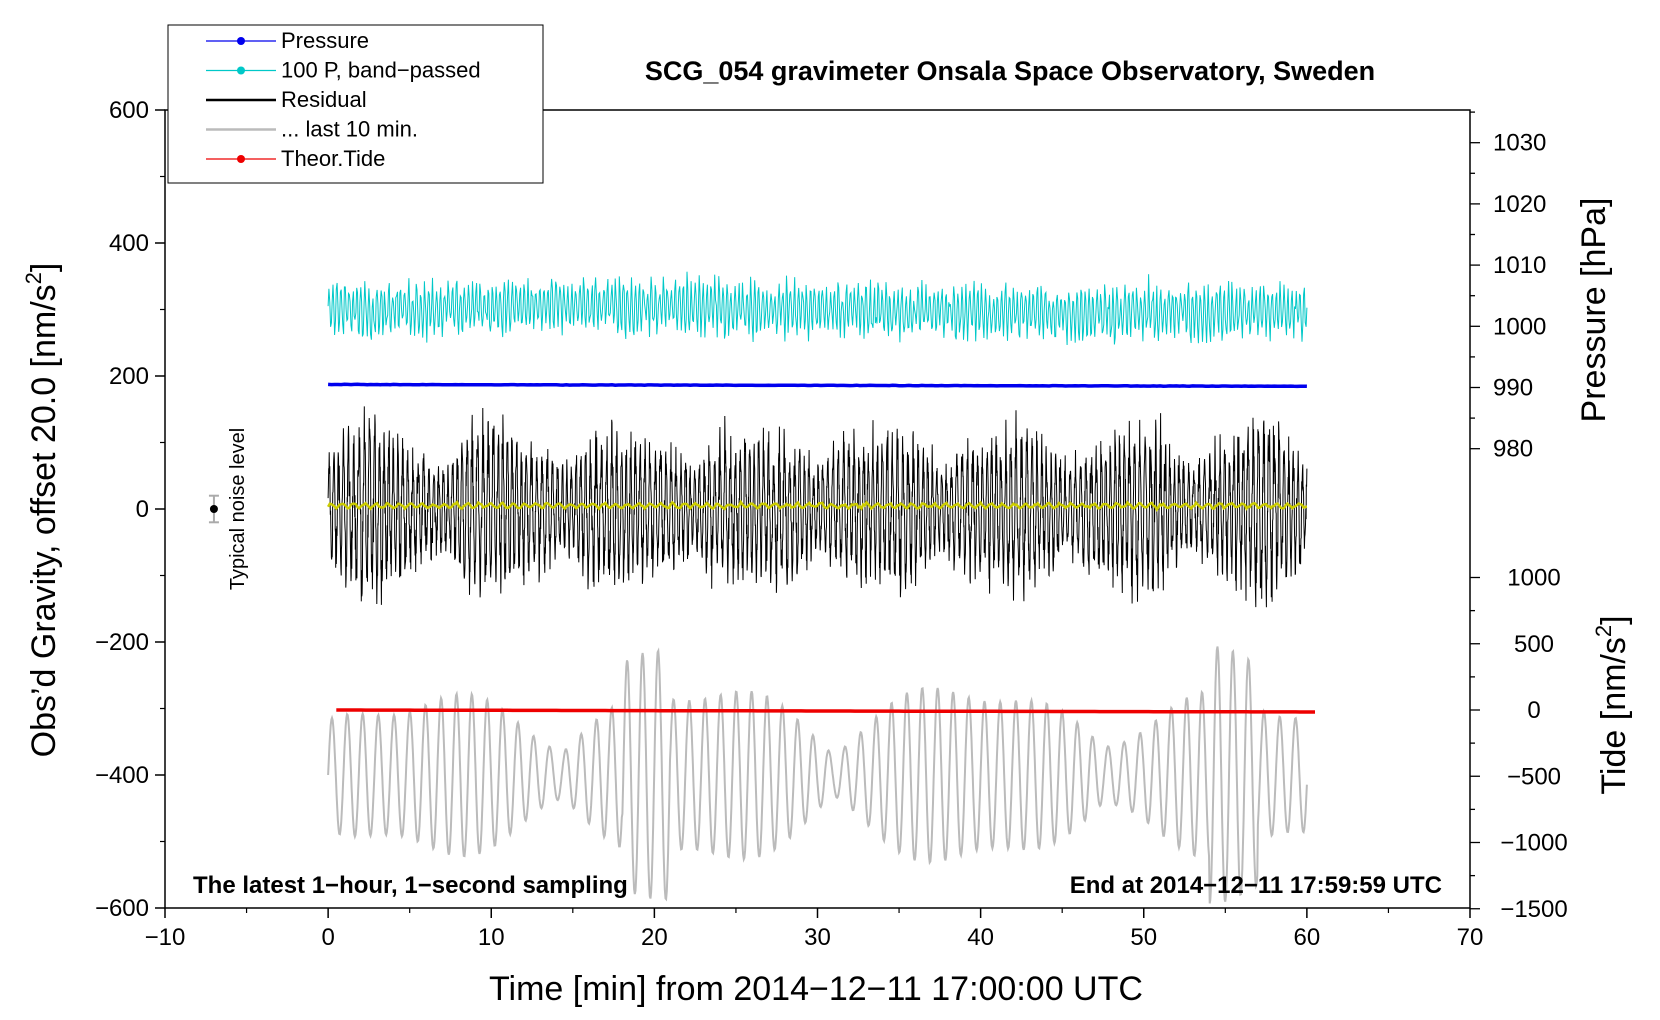 The image size is (1660, 1020). What do you see at coordinates (213, 509) in the screenshot?
I see `noise-marker-dot` at bounding box center [213, 509].